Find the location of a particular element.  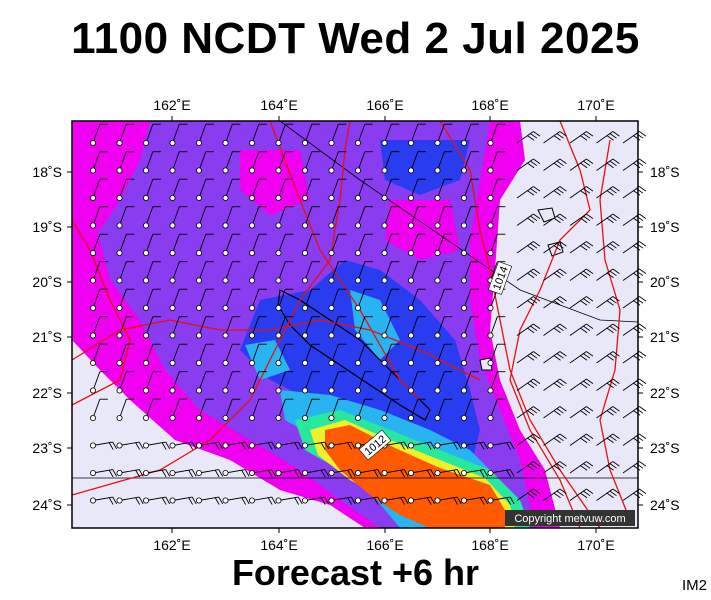

rain-cyan-patch is located at coordinates (375, 325).